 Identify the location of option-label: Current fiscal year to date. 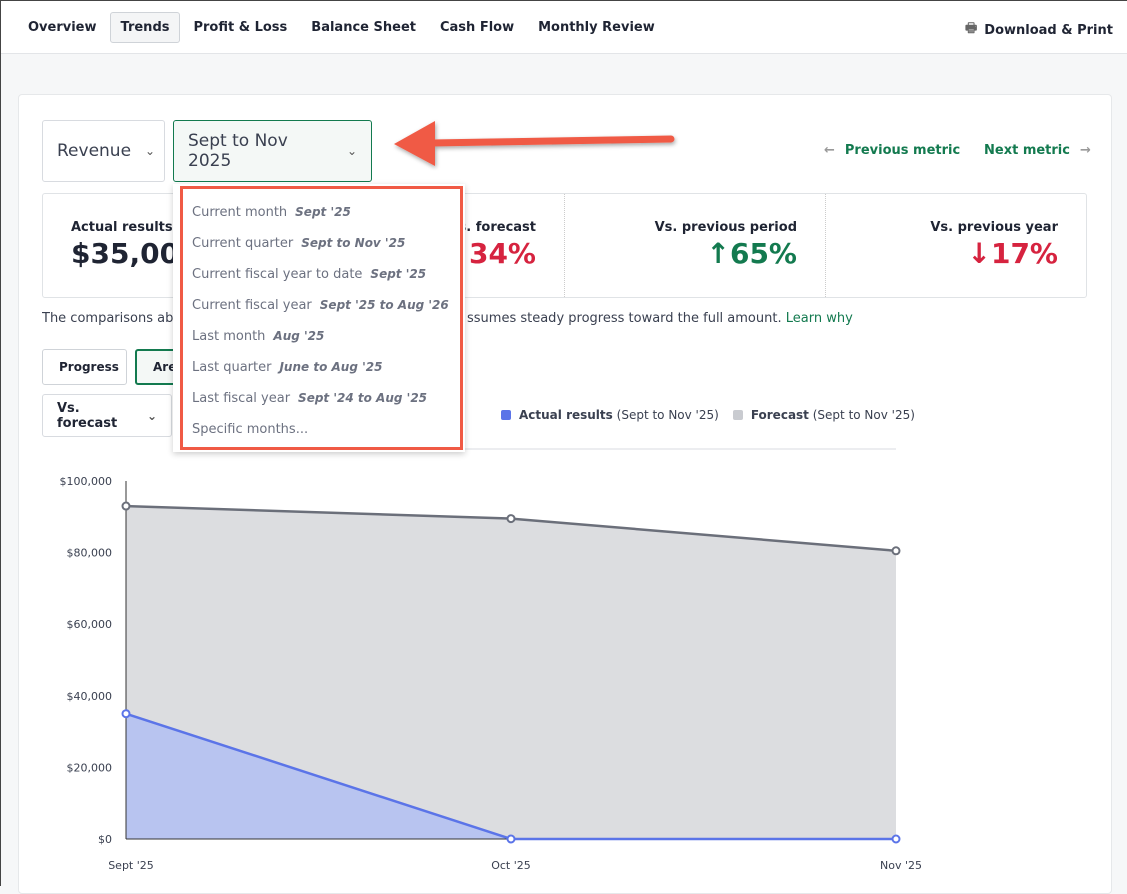
(277, 274).